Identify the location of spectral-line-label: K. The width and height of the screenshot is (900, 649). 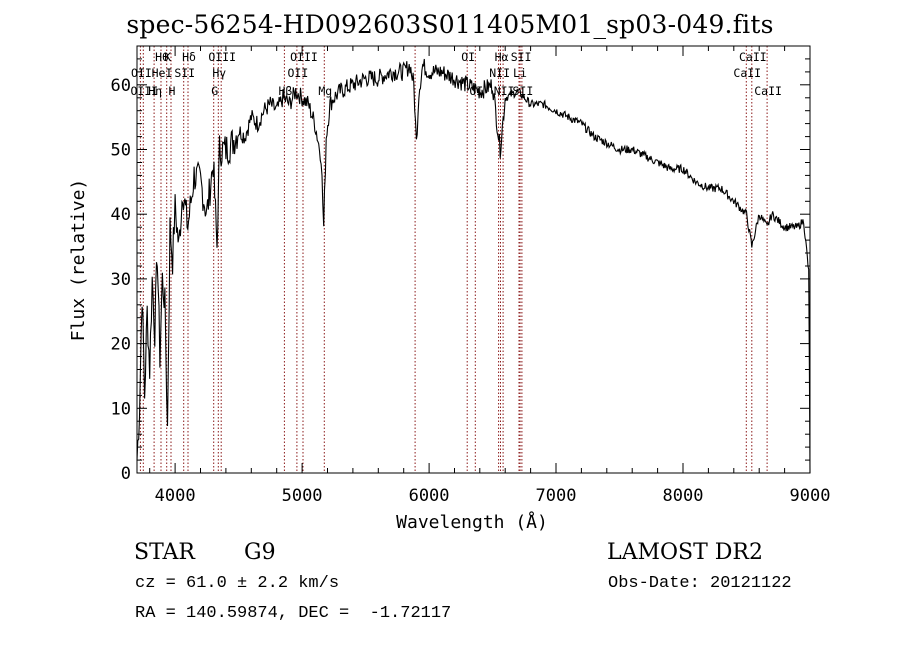
(167, 57).